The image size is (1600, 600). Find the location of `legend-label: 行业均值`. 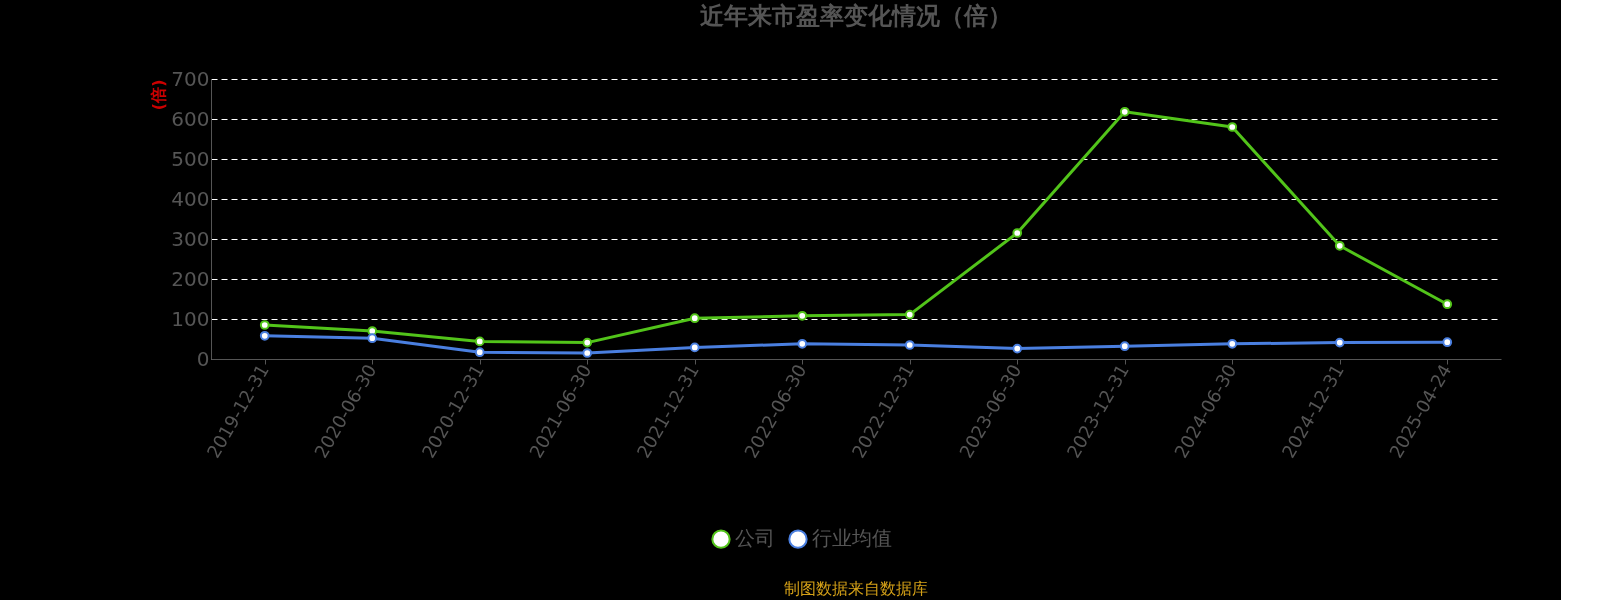

legend-label: 行业均值 is located at coordinates (852, 538).